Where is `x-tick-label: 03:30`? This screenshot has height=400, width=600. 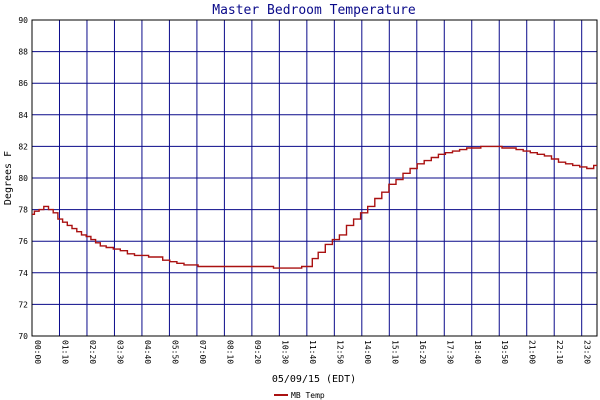
x-tick-label: 03:30 is located at coordinates (119, 352).